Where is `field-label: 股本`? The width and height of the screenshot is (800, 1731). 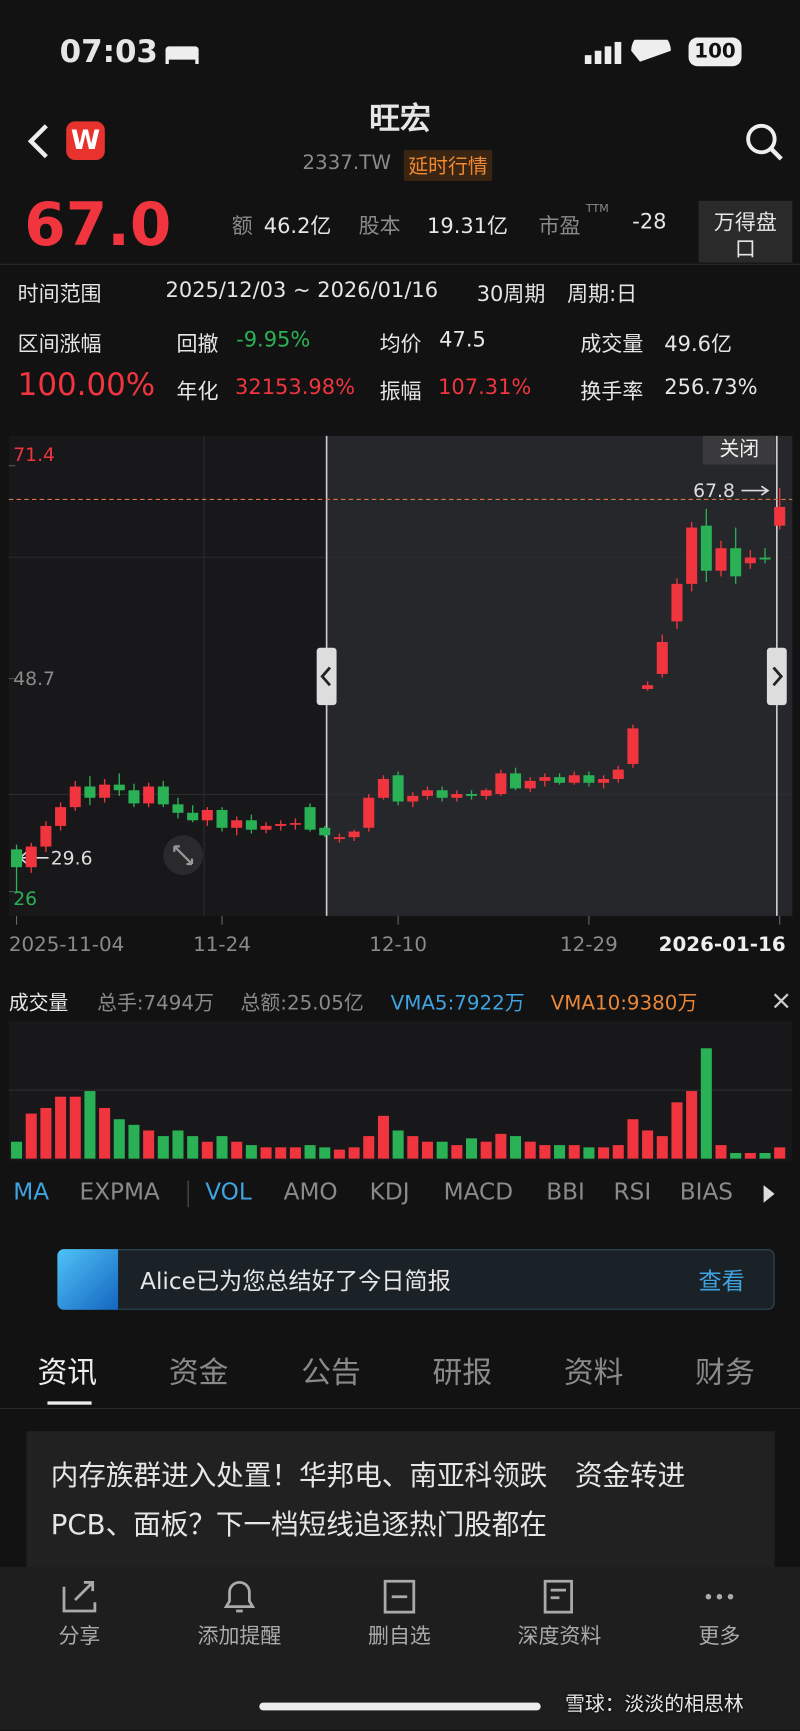 field-label: 股本 is located at coordinates (379, 226).